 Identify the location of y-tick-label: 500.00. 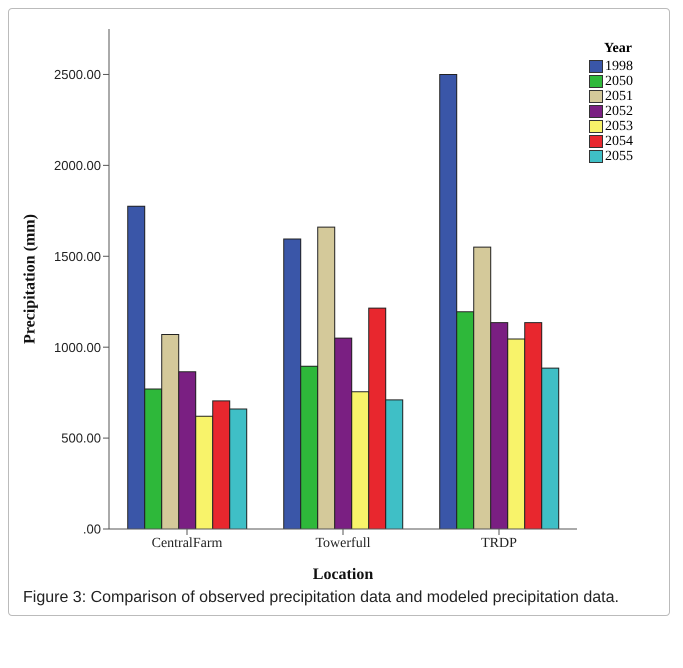
(81, 438).